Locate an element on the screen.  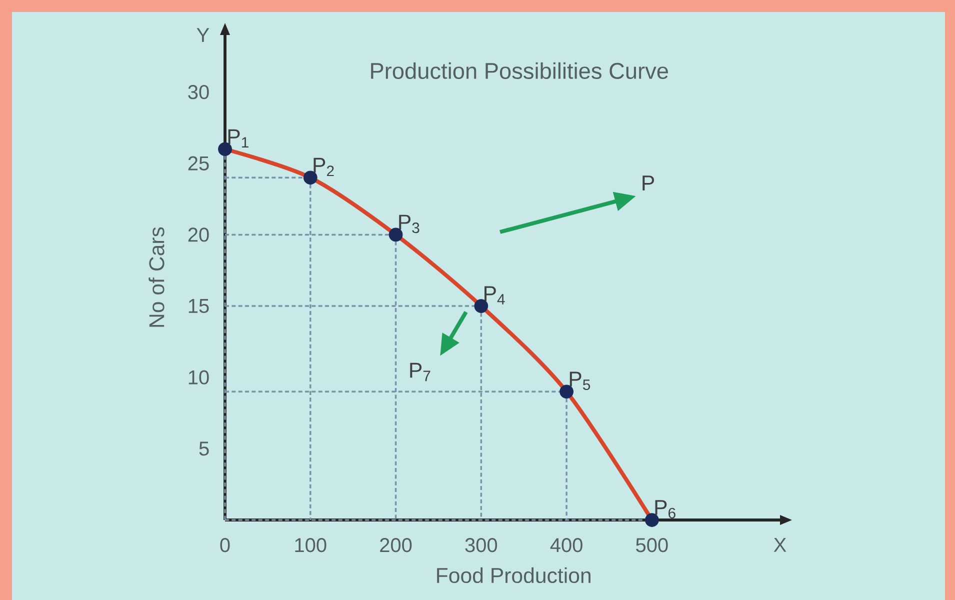
y-tick-label: 15 is located at coordinates (198, 306).